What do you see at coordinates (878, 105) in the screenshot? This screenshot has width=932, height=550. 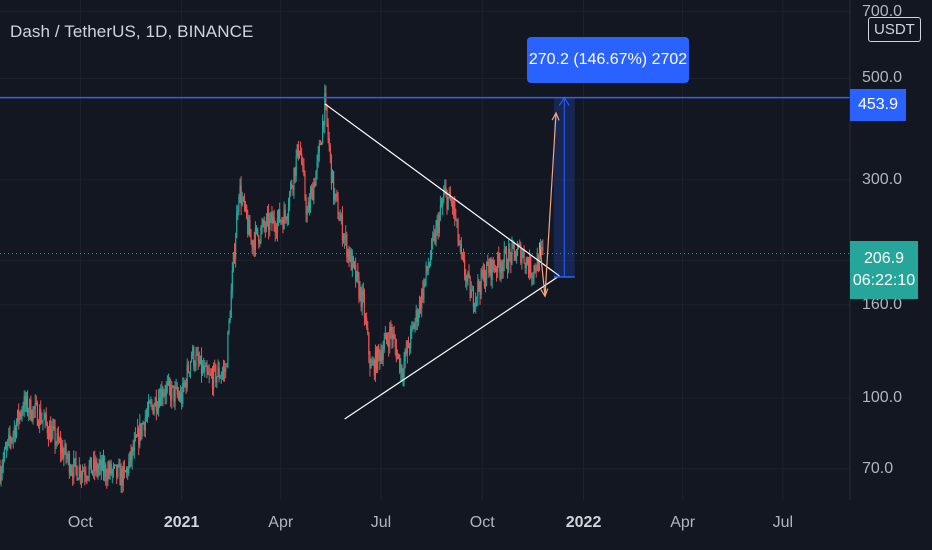 I see `resistance-price-tag: 453.9` at bounding box center [878, 105].